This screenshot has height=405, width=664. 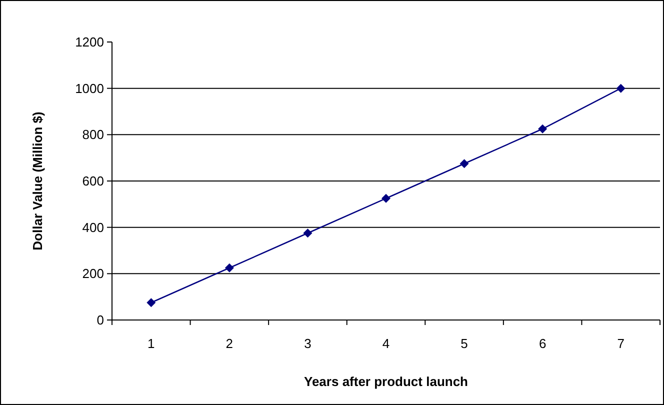 I want to click on x-tick-label: 6, so click(x=542, y=343).